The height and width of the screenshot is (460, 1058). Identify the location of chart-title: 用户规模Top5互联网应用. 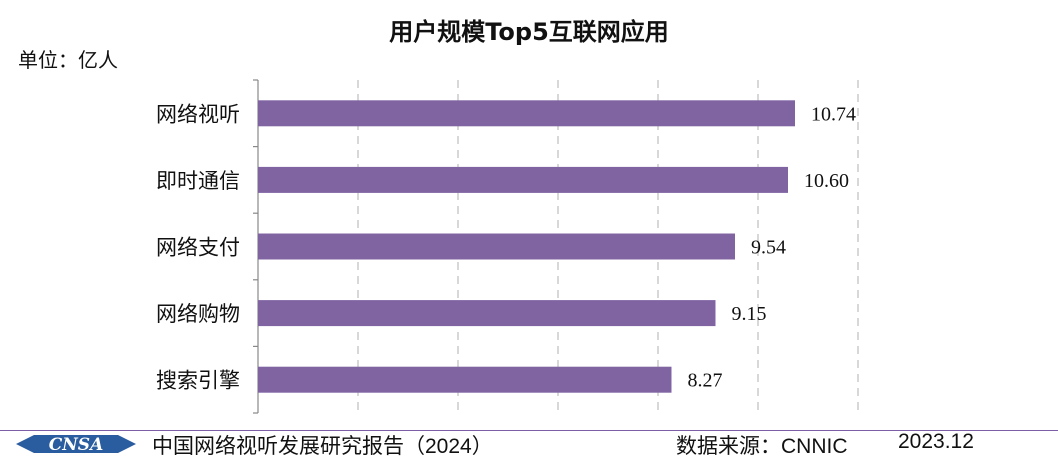
(529, 32).